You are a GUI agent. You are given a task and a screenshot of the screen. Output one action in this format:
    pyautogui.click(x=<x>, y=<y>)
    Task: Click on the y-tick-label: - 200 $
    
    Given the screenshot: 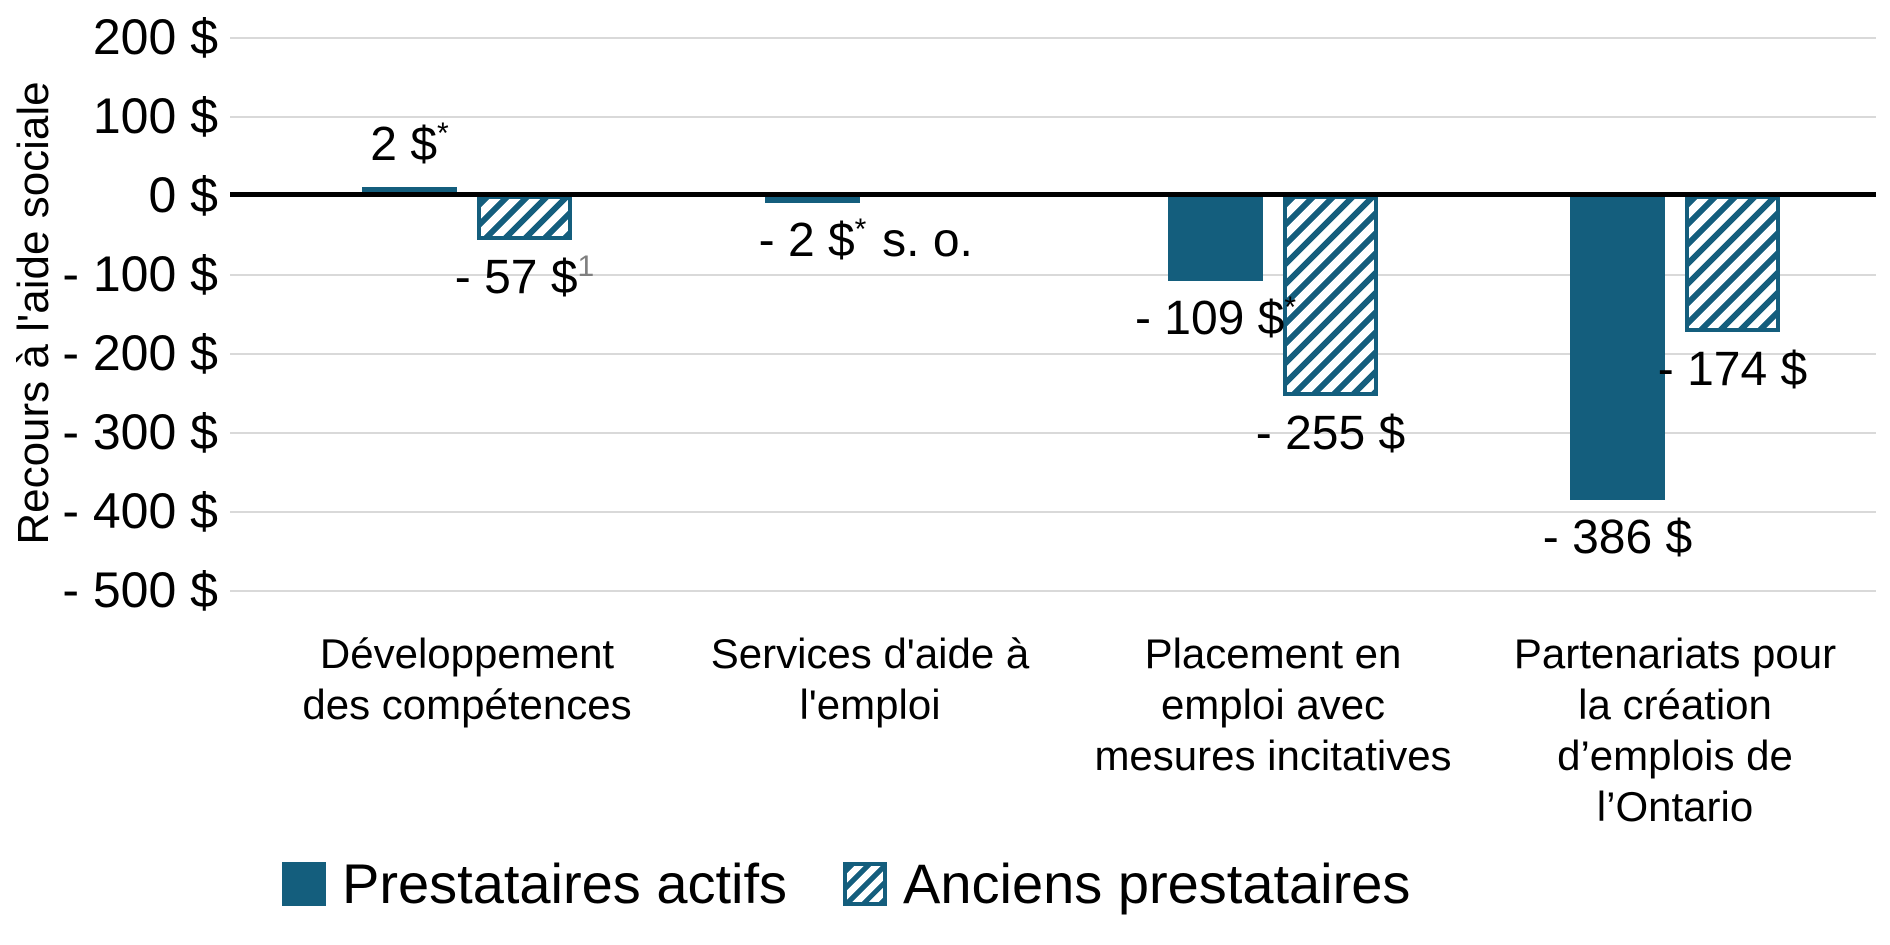 What is the action you would take?
    pyautogui.click(x=140, y=353)
    